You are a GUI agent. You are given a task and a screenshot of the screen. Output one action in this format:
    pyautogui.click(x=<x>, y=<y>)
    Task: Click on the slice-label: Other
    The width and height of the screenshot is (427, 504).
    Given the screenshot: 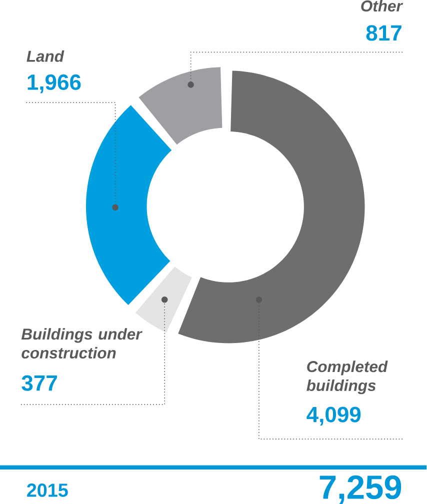 What is the action you would take?
    pyautogui.click(x=382, y=6)
    